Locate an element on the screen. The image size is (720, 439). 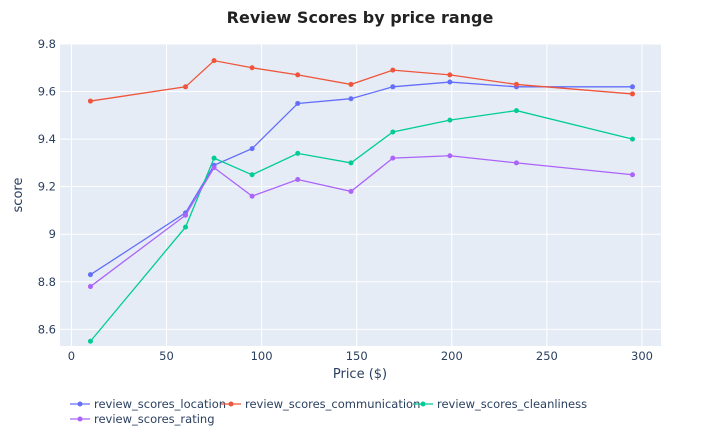
chart-title: Review Scores by price range is located at coordinates (360, 17).